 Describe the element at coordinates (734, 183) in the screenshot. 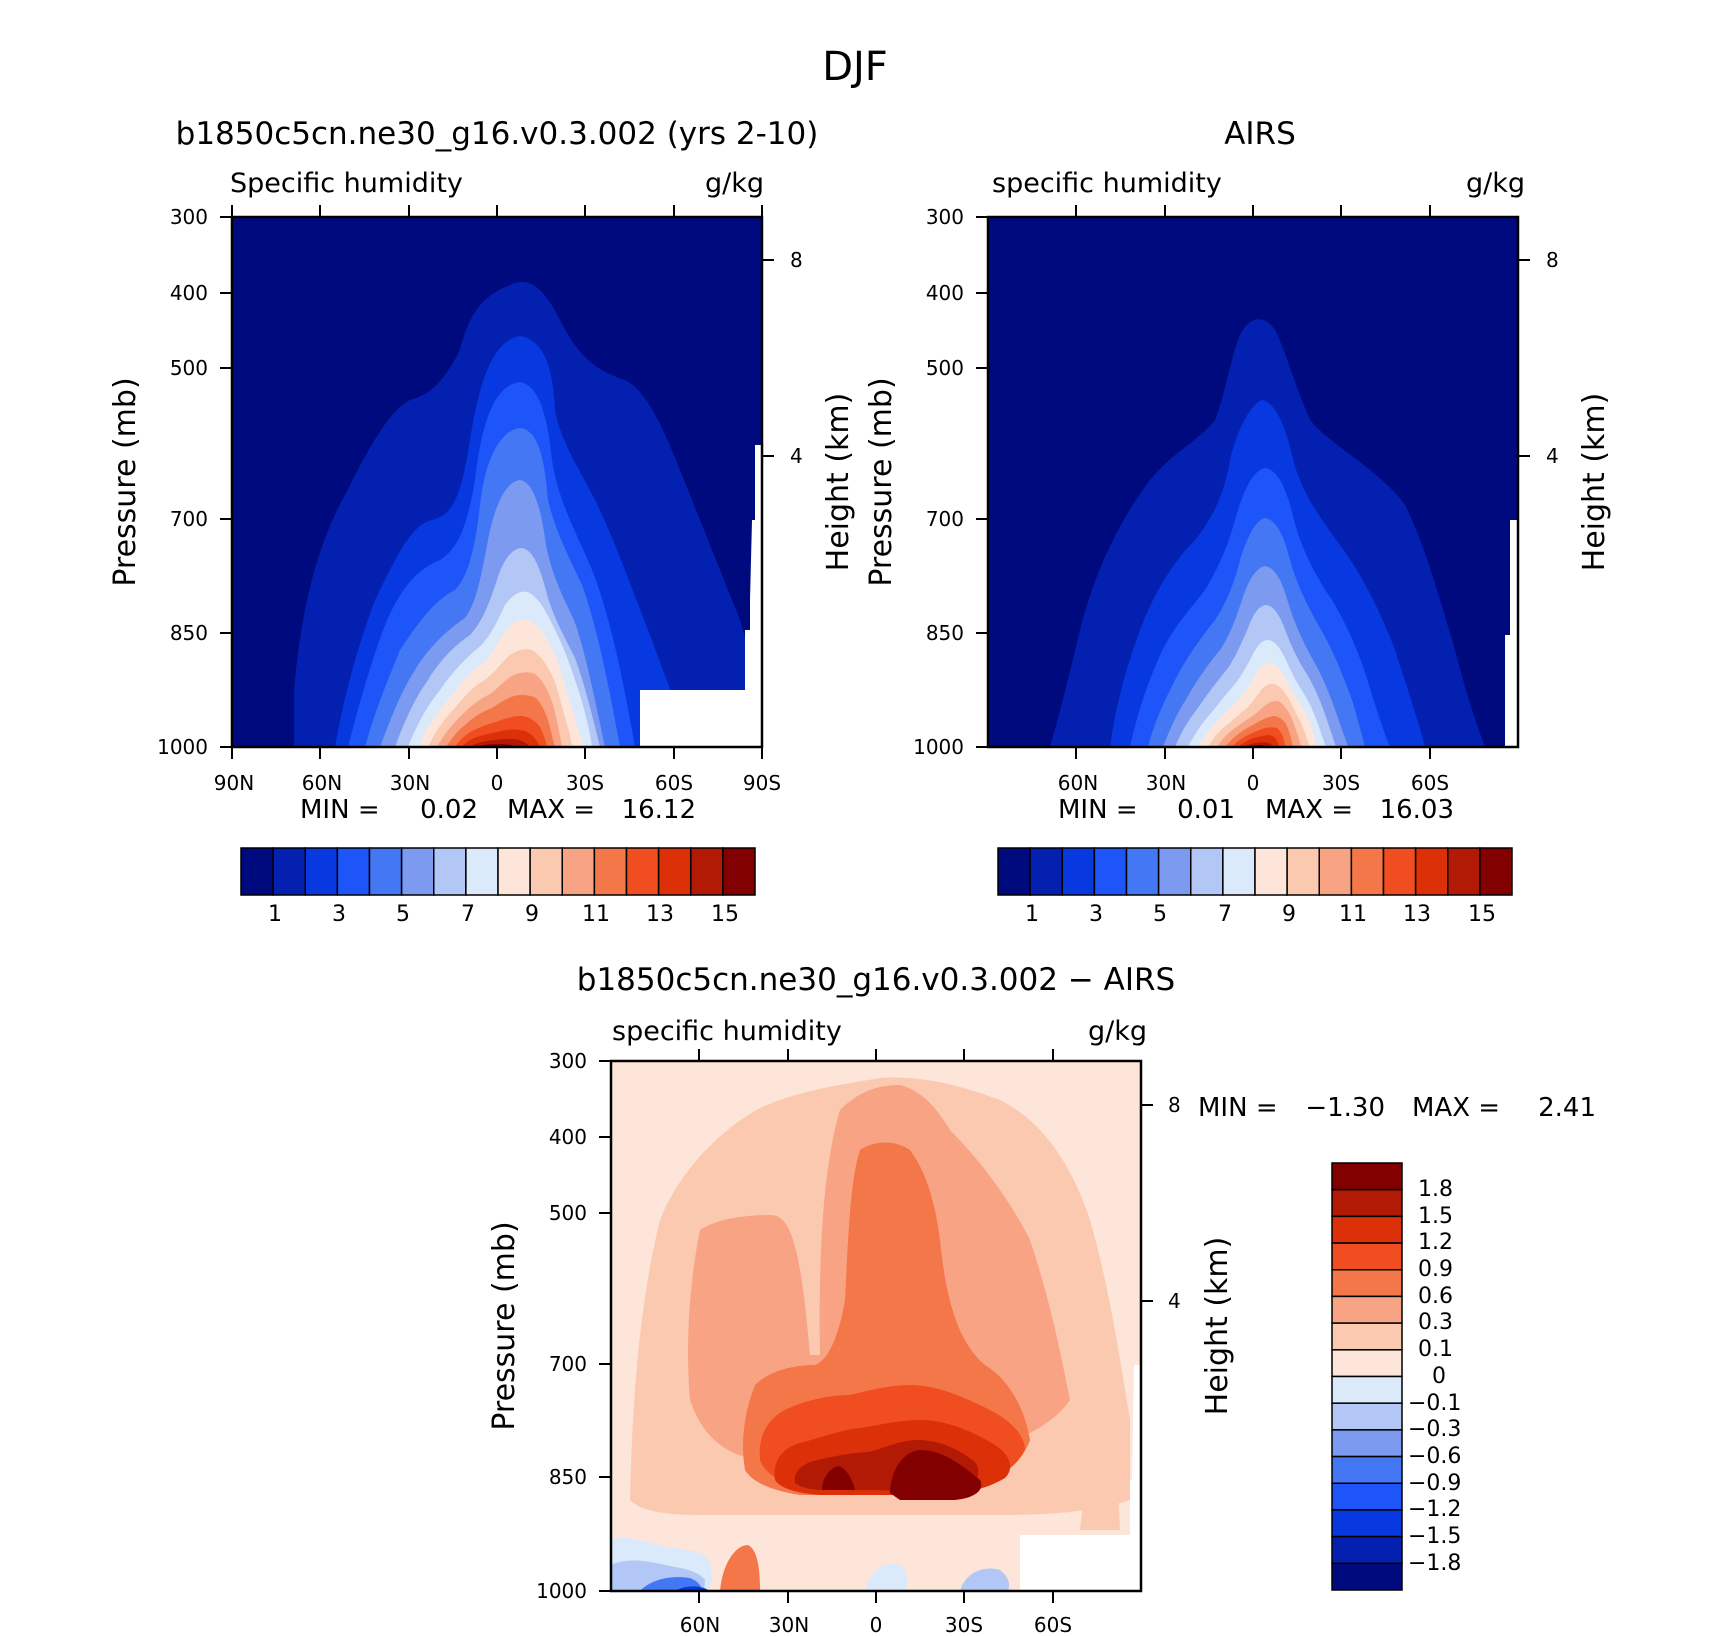

I see `panel-model-units: g/kg` at that location.